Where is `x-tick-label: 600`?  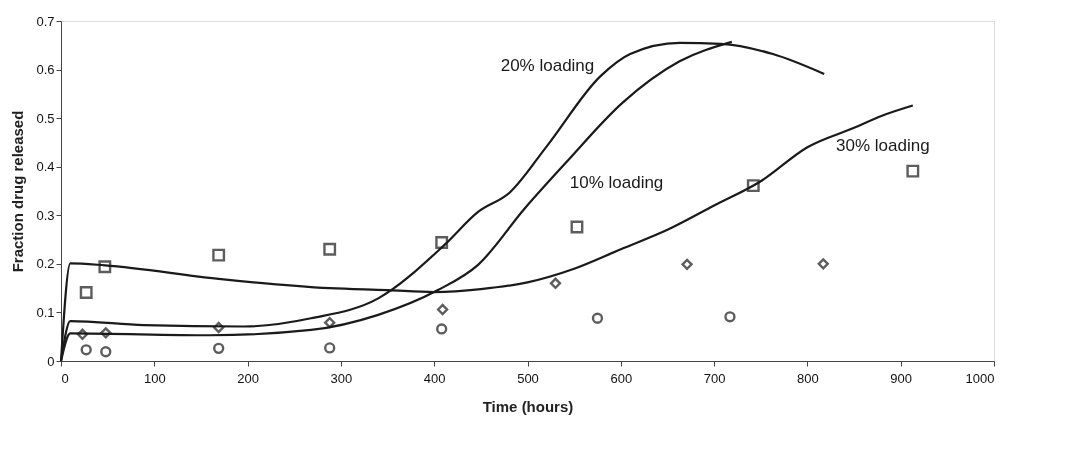
x-tick-label: 600 is located at coordinates (621, 378).